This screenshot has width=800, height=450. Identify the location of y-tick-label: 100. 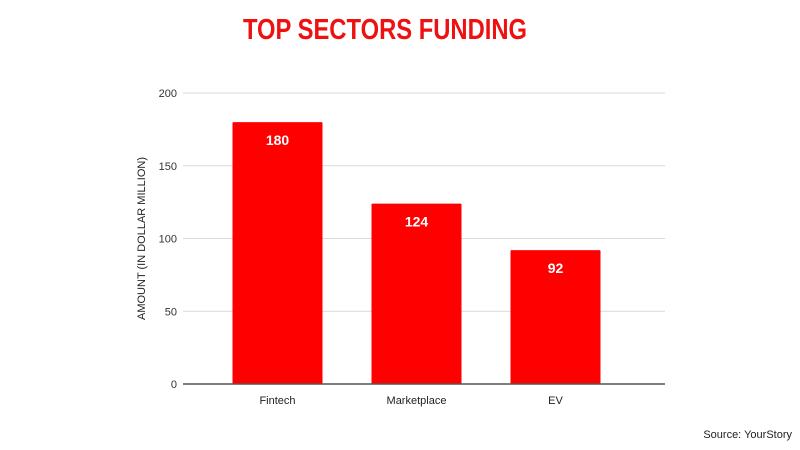
(168, 240).